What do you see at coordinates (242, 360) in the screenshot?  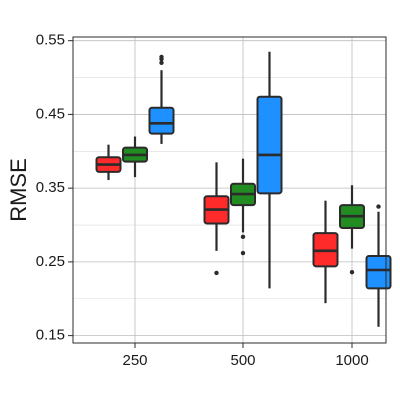 I see `x-tick-label: 500` at bounding box center [242, 360].